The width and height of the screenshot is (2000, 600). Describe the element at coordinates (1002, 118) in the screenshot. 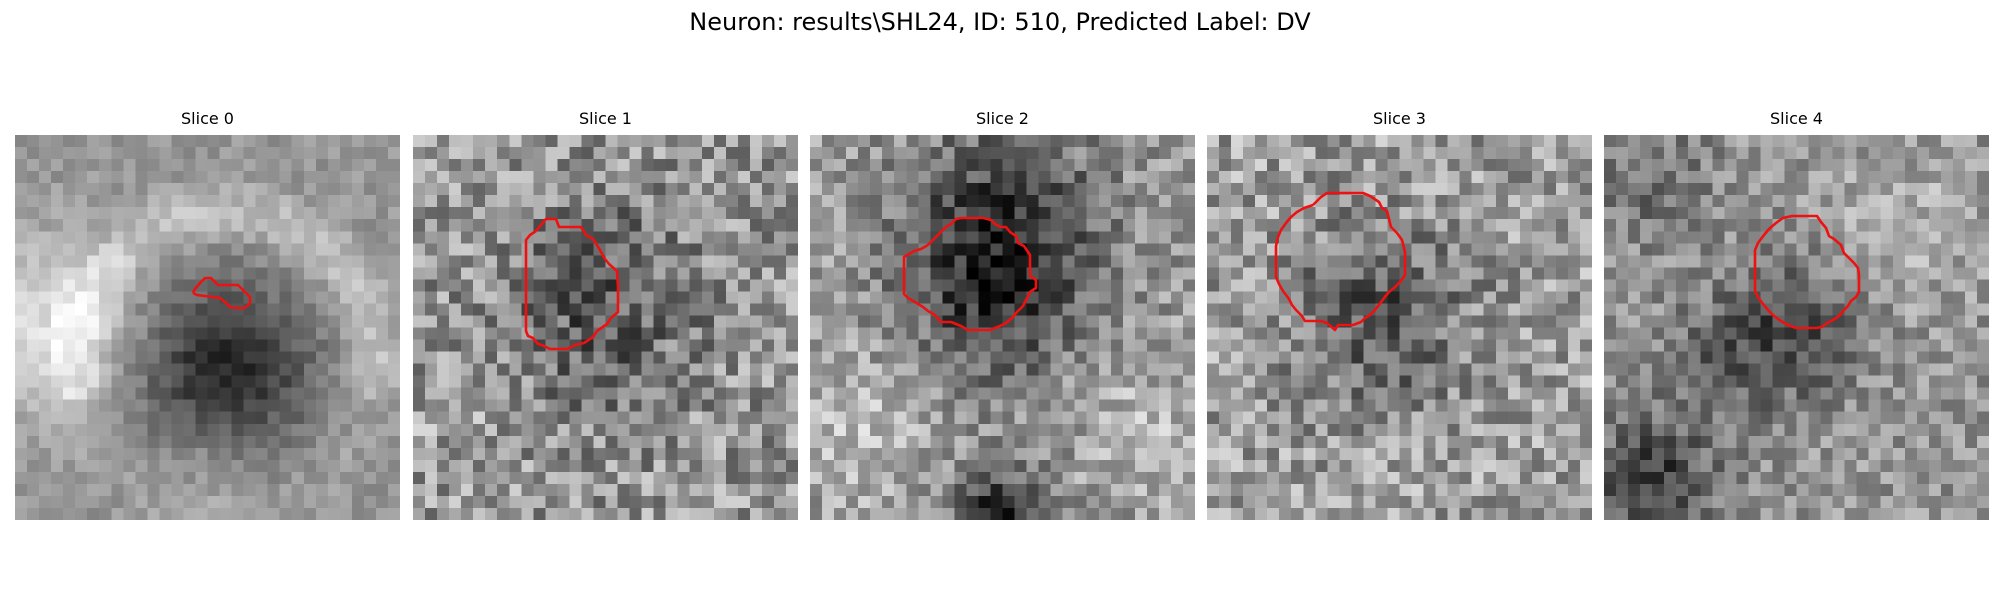

I see `slice-title: Slice 2` at that location.